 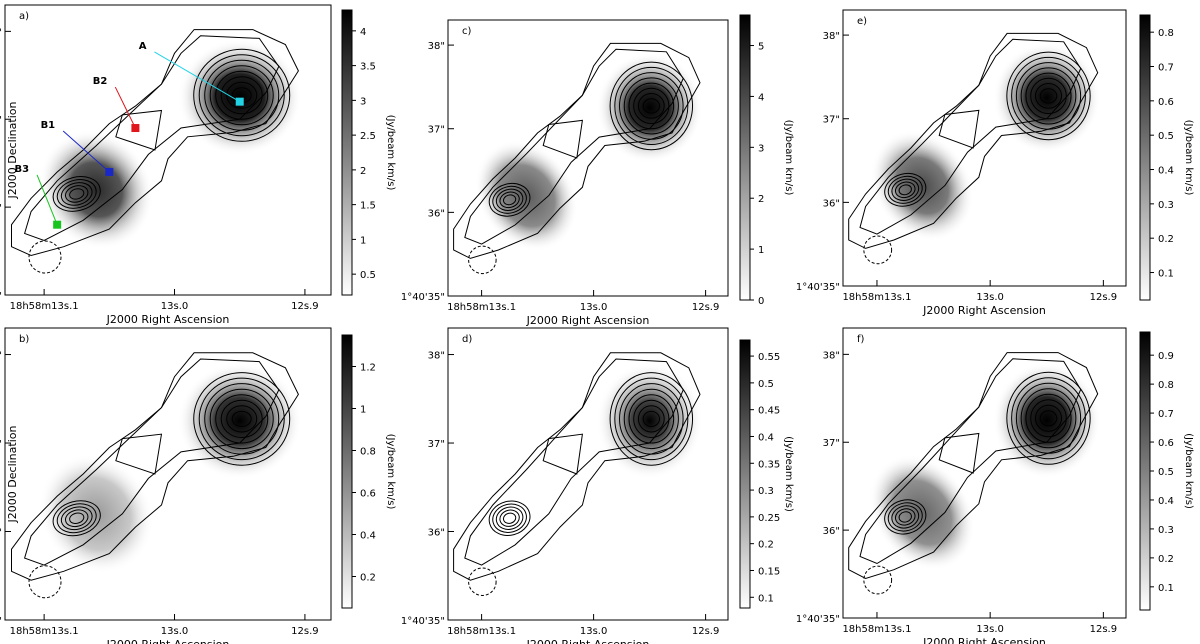 I want to click on marker-leader-B2, so click(x=125, y=107).